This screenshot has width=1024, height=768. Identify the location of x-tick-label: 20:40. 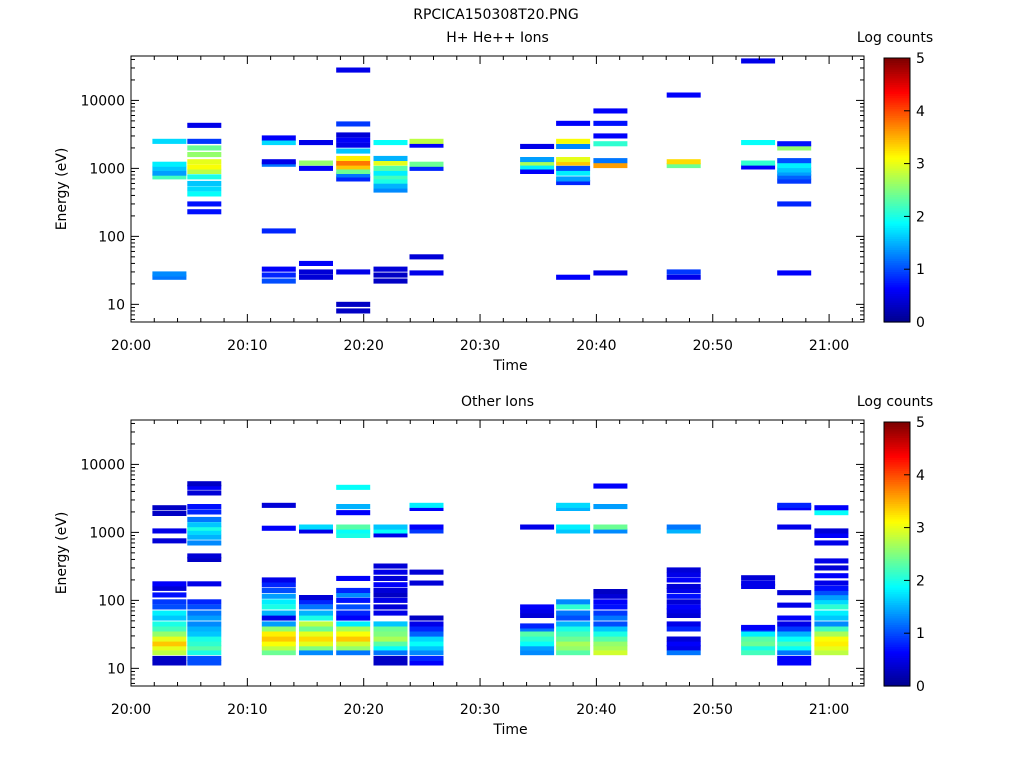
(596, 346).